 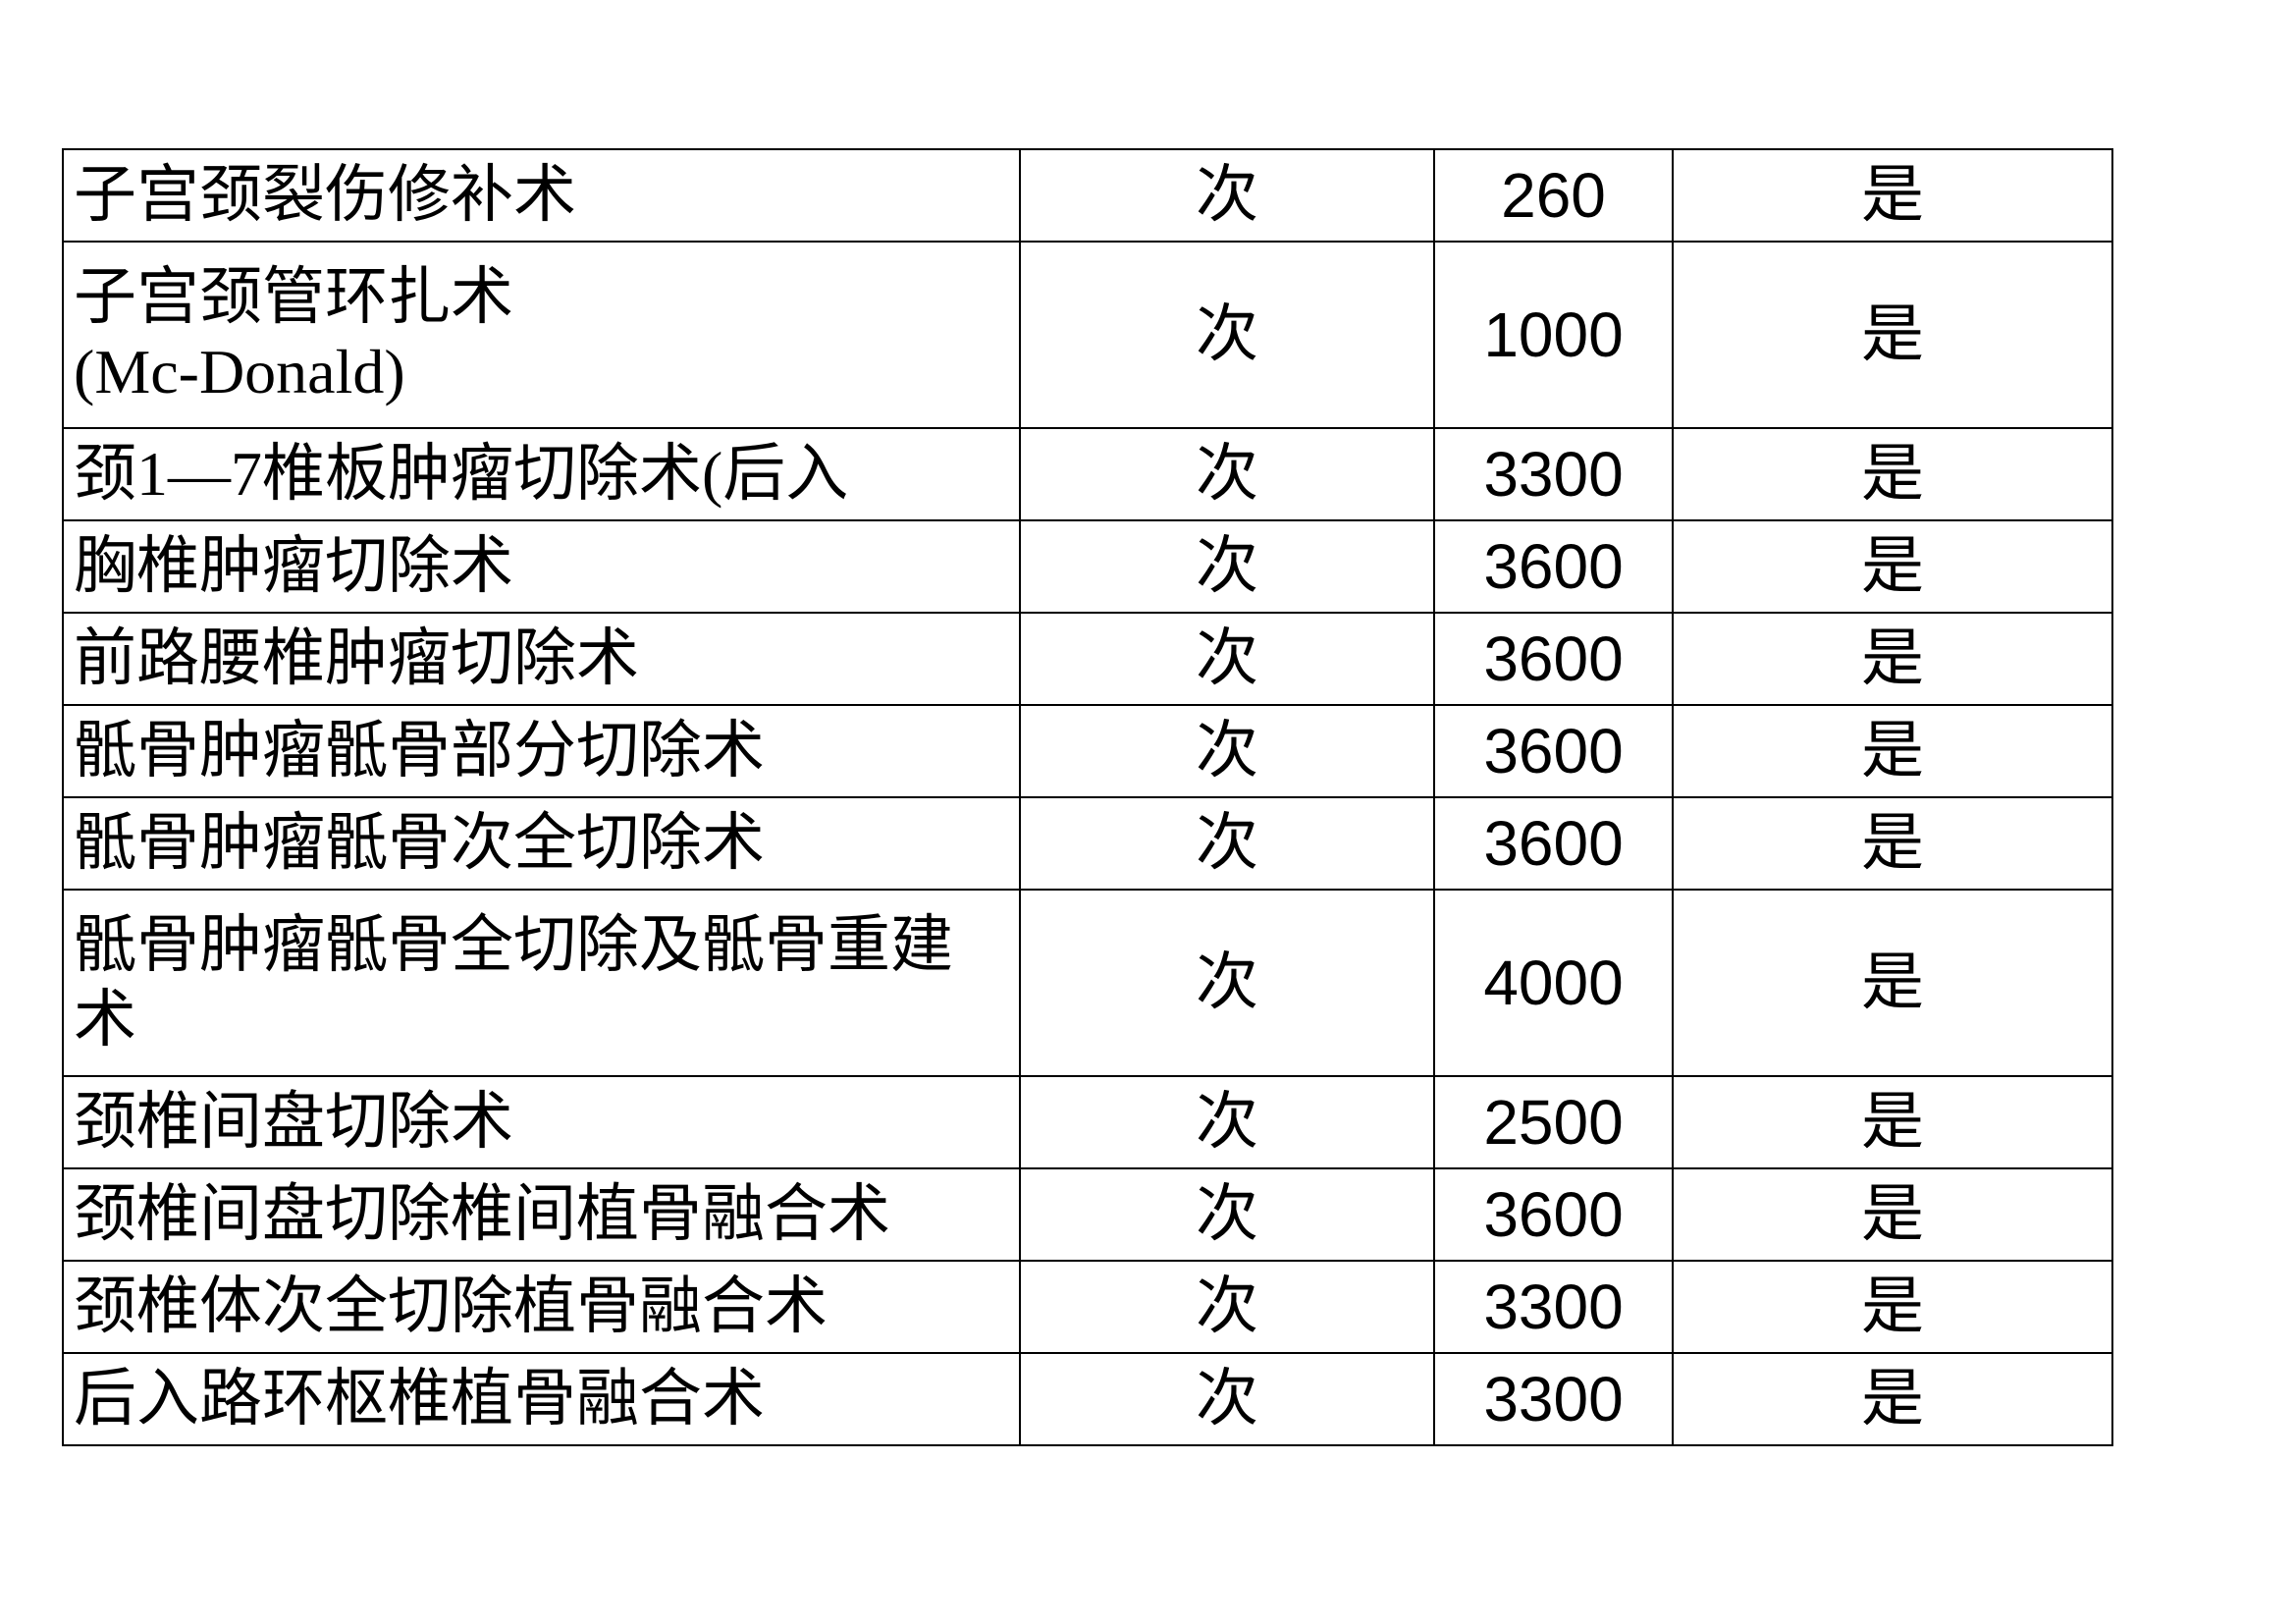 I want to click on cell-name: 前路腰椎肿瘤切除术, so click(x=541, y=659).